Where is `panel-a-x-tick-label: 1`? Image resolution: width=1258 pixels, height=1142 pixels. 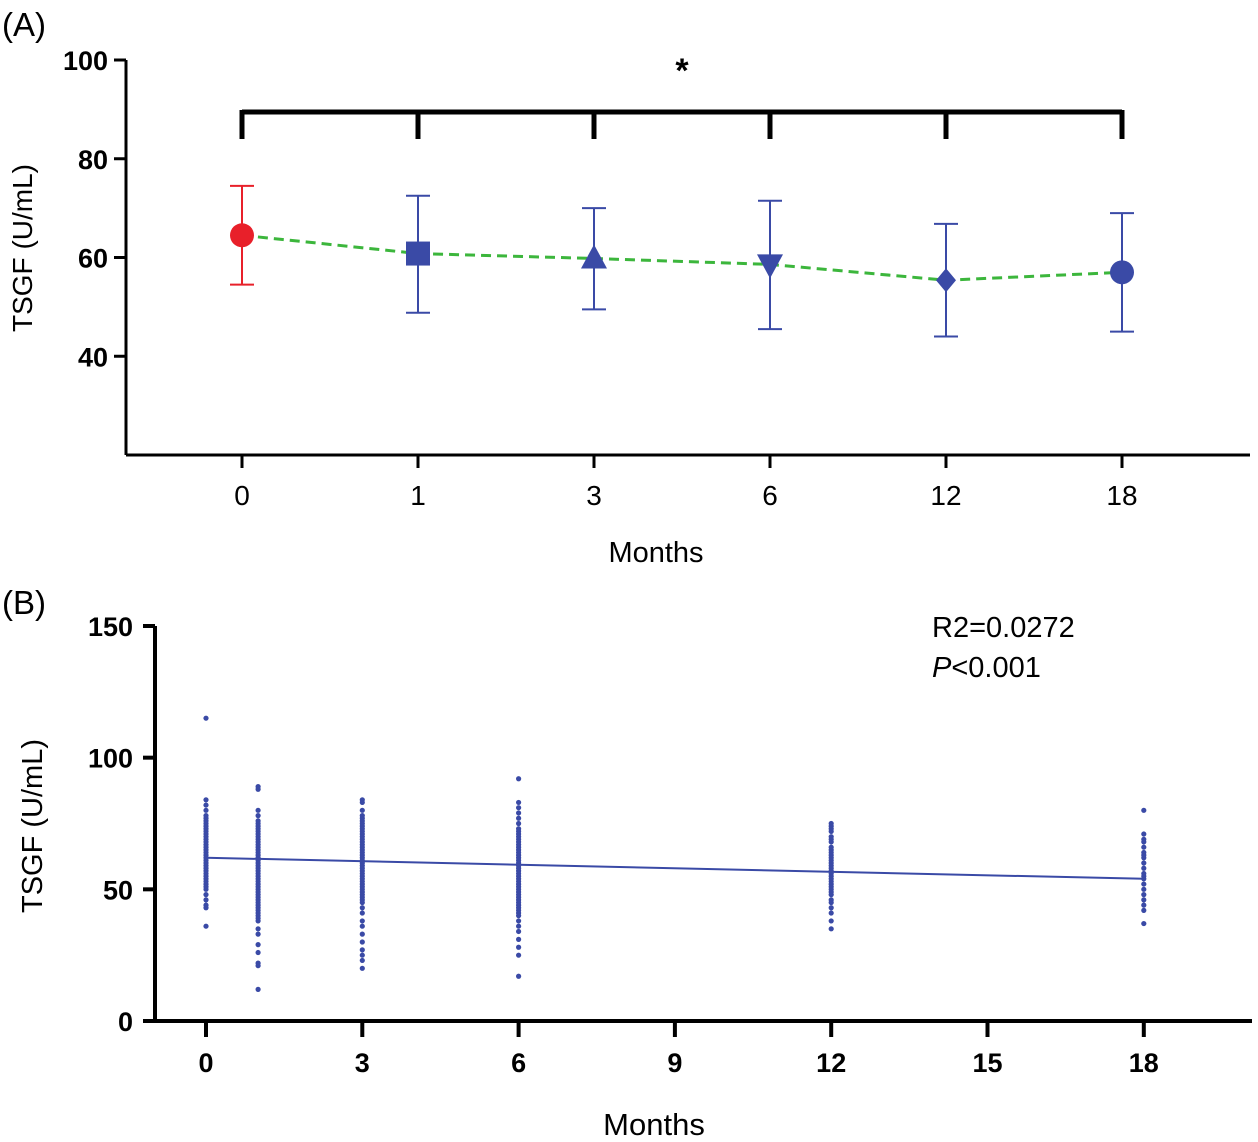
panel-a-x-tick-label: 1 is located at coordinates (418, 495).